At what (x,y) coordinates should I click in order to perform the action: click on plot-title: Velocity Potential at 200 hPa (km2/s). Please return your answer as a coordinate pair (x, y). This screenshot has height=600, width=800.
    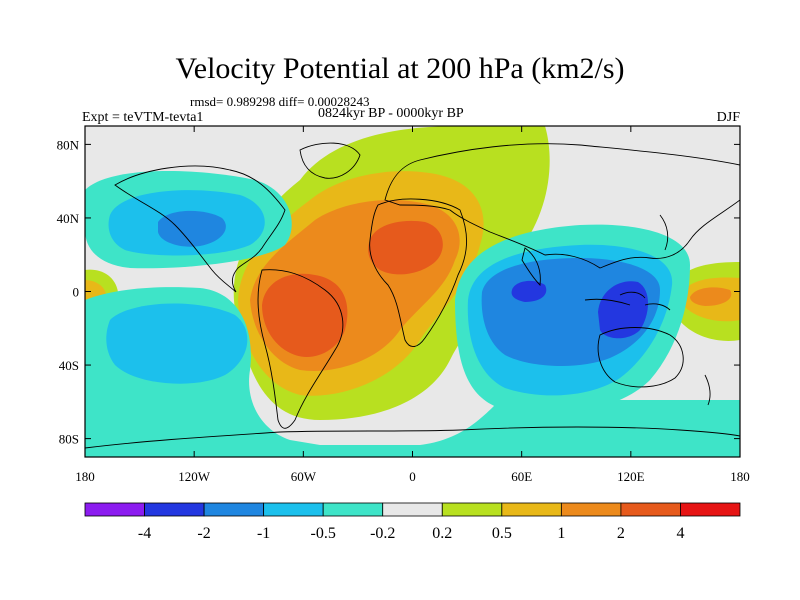
    Looking at the image, I should click on (400, 68).